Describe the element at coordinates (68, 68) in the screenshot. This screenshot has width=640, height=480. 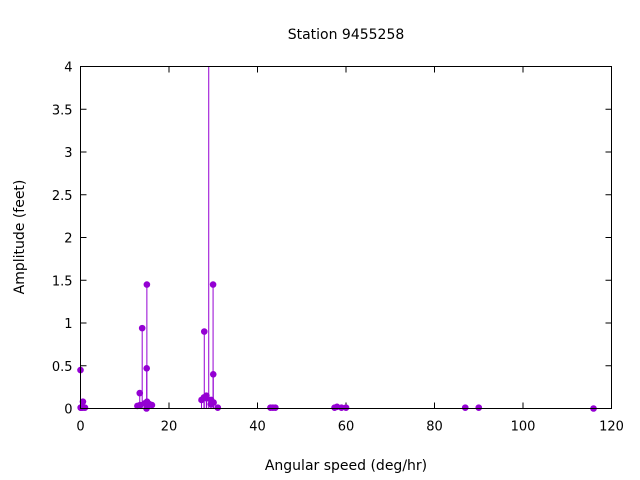
I see `y-tick-label: 4` at that location.